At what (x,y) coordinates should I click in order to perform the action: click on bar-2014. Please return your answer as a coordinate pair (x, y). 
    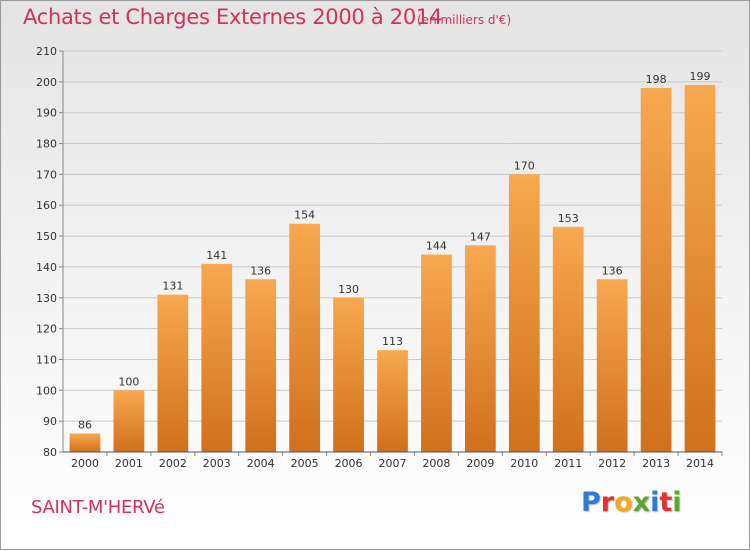
    Looking at the image, I should click on (700, 268).